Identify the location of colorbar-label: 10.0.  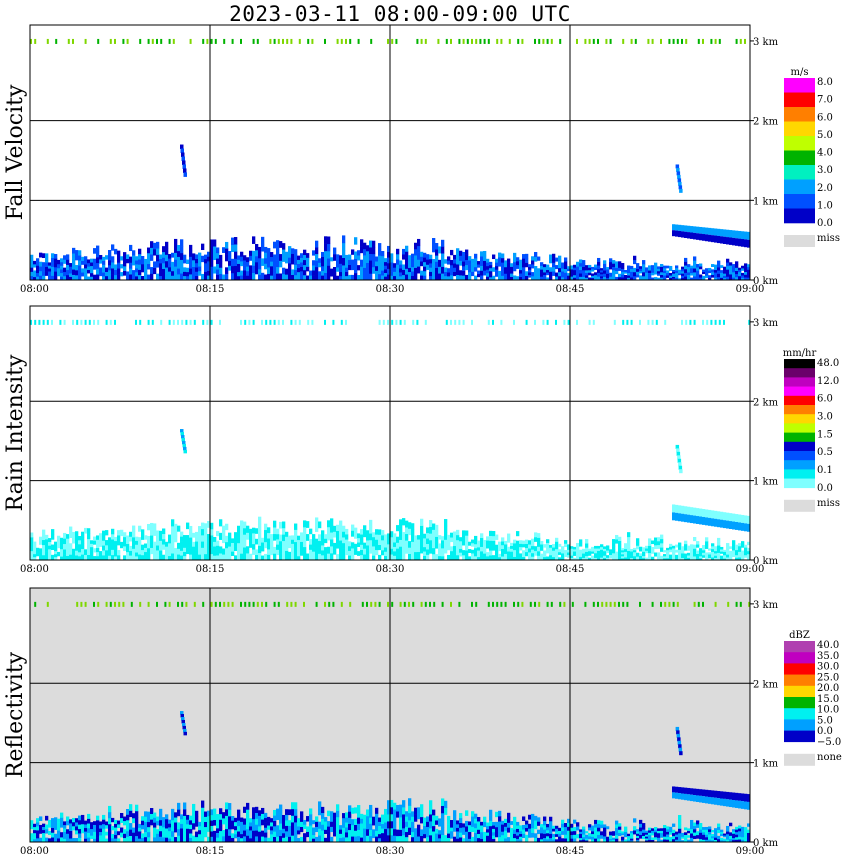
(828, 710).